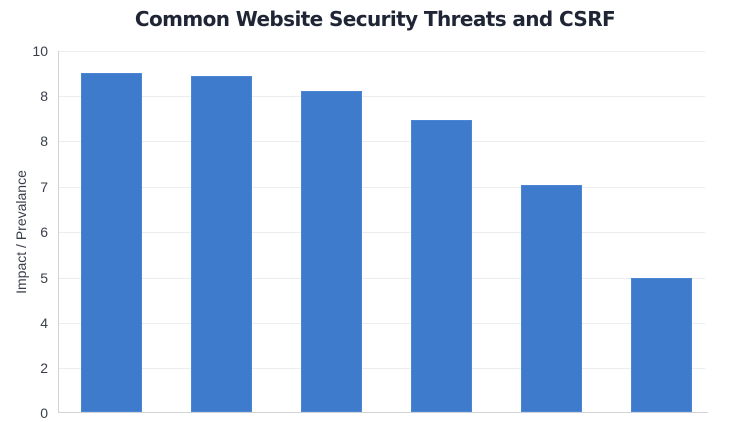  What do you see at coordinates (44, 323) in the screenshot?
I see `y-tick-label: 4` at bounding box center [44, 323].